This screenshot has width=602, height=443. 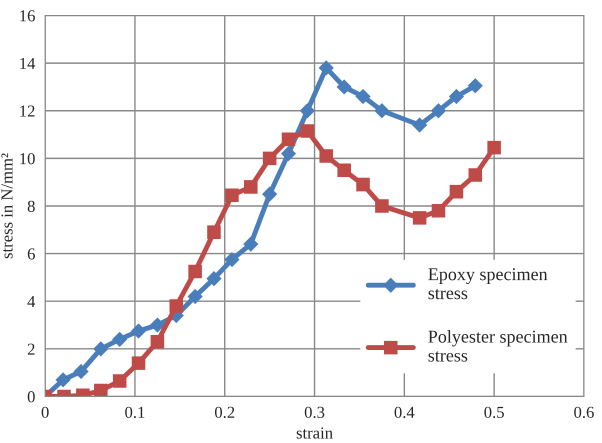 I want to click on y-tick-label: 2, so click(x=31, y=349).